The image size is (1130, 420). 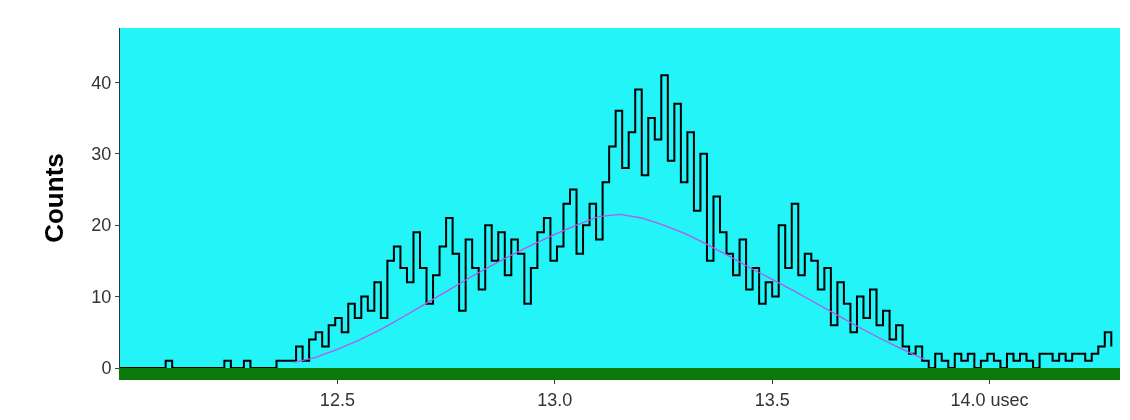 What do you see at coordinates (101, 82) in the screenshot?
I see `y-tick-label: 40` at bounding box center [101, 82].